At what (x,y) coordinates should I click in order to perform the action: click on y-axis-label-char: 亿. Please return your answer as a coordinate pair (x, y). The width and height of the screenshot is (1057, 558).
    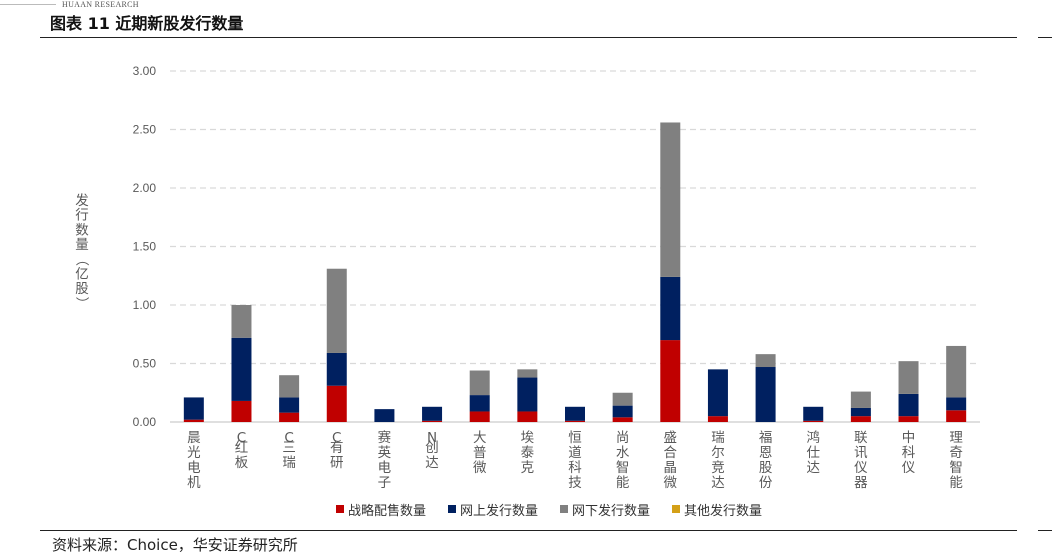
    Looking at the image, I should click on (82, 275).